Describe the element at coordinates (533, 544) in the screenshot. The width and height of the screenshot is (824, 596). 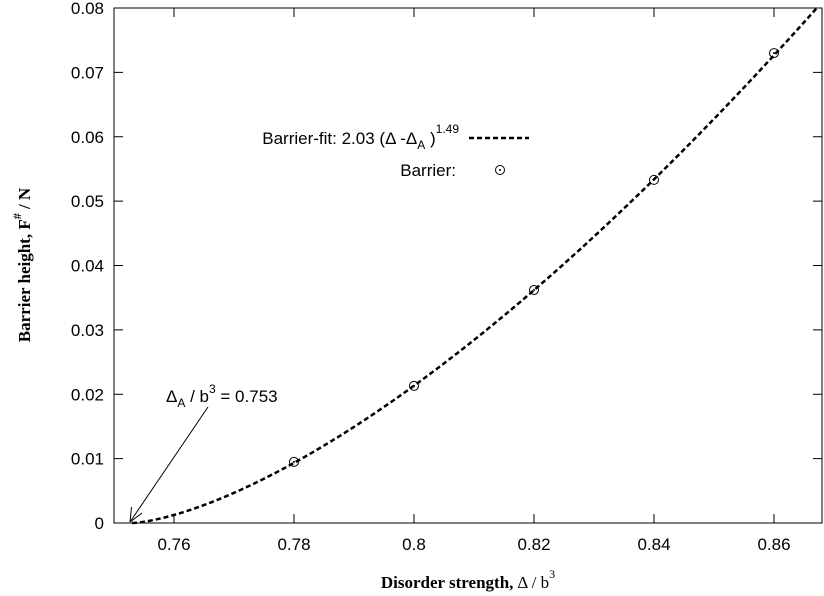
I see `x-tick-label: 0.82` at that location.